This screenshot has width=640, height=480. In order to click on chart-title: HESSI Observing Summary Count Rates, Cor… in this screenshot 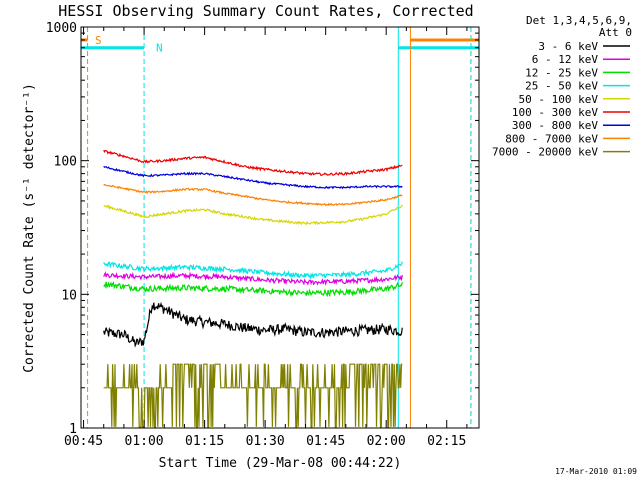, I will do `click(265, 11)`.